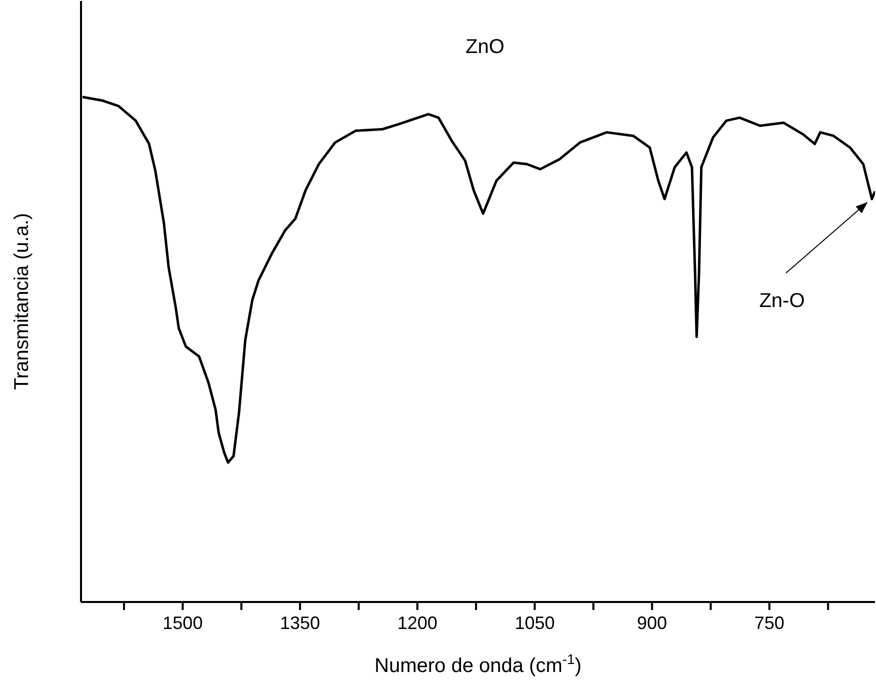 This screenshot has width=876, height=695. Describe the element at coordinates (534, 622) in the screenshot. I see `x-tick-label: 1050` at that location.